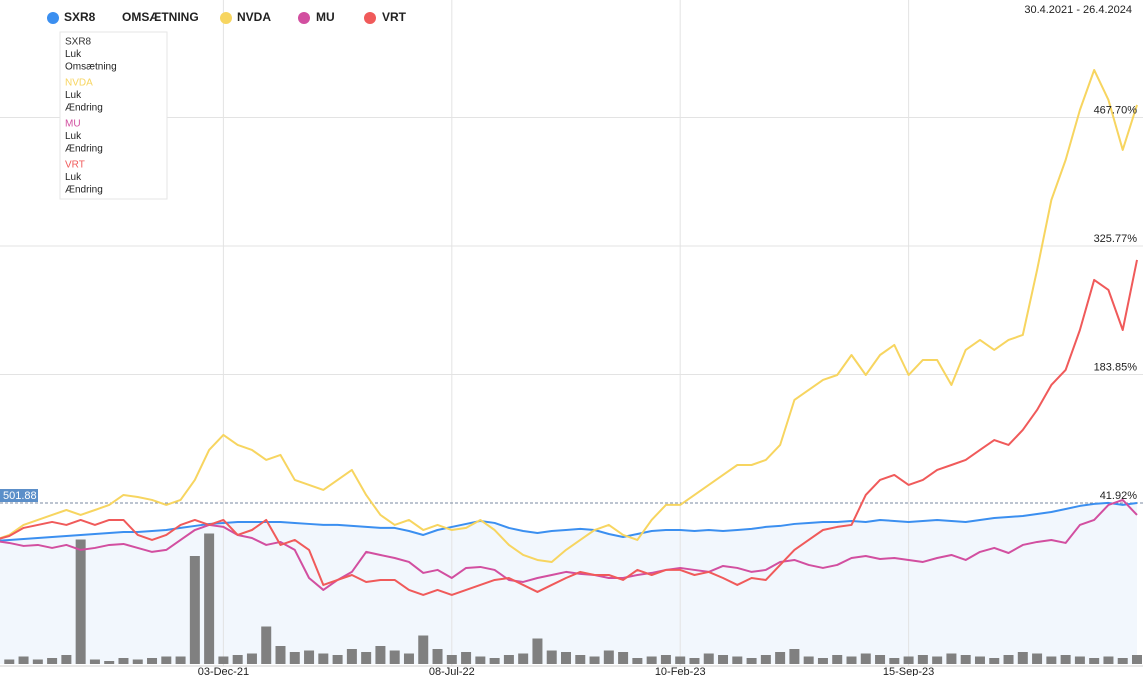  I want to click on y-tick-label: 183.85%, so click(1116, 367).